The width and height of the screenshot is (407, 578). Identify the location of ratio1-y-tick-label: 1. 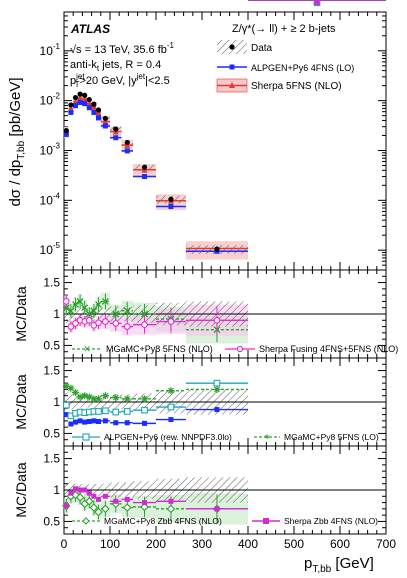
(56, 314).